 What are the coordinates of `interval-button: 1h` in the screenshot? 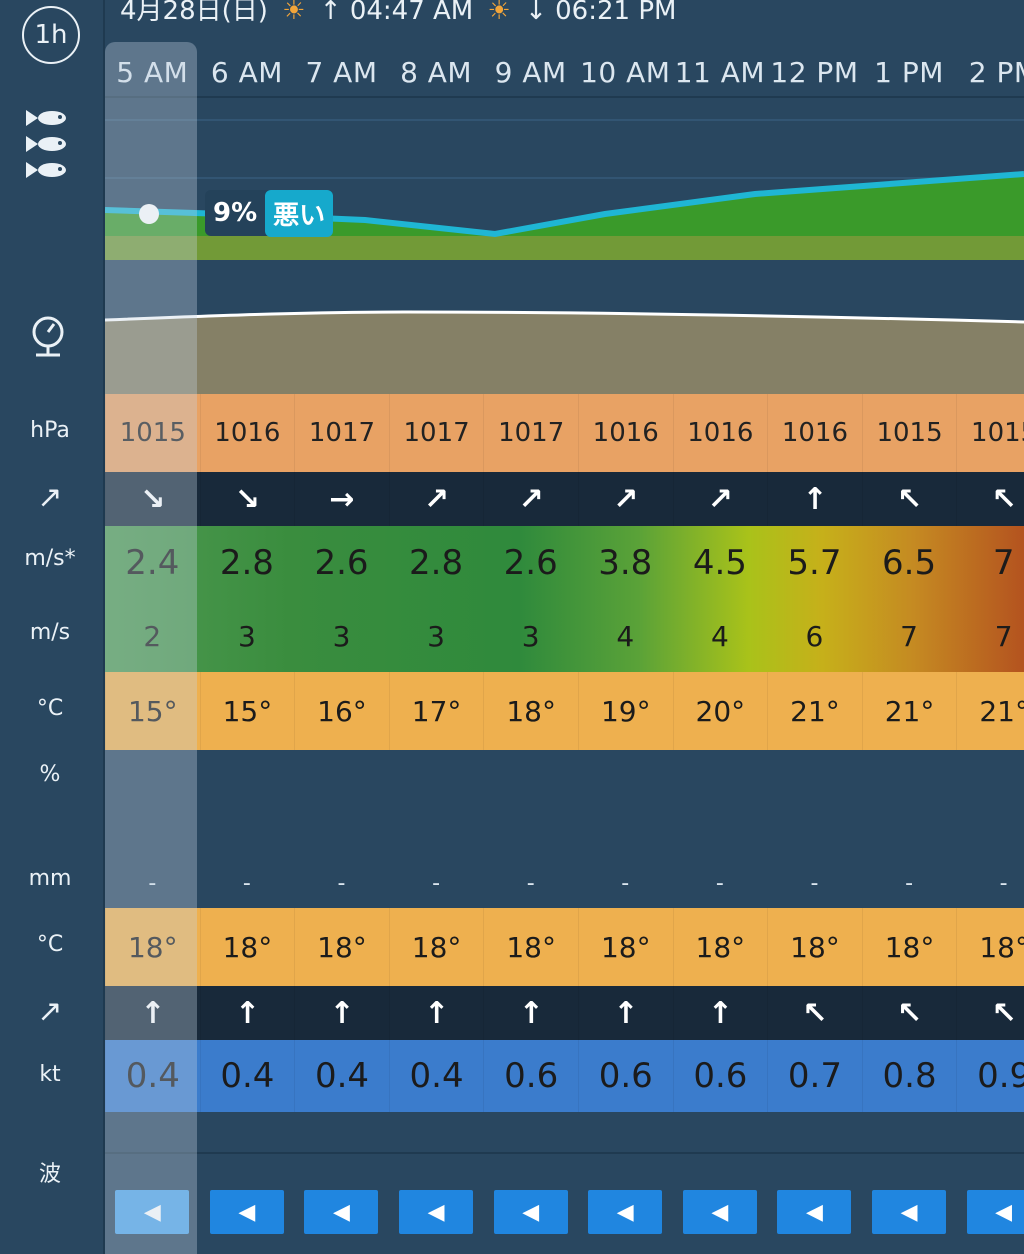 It's located at (51, 35).